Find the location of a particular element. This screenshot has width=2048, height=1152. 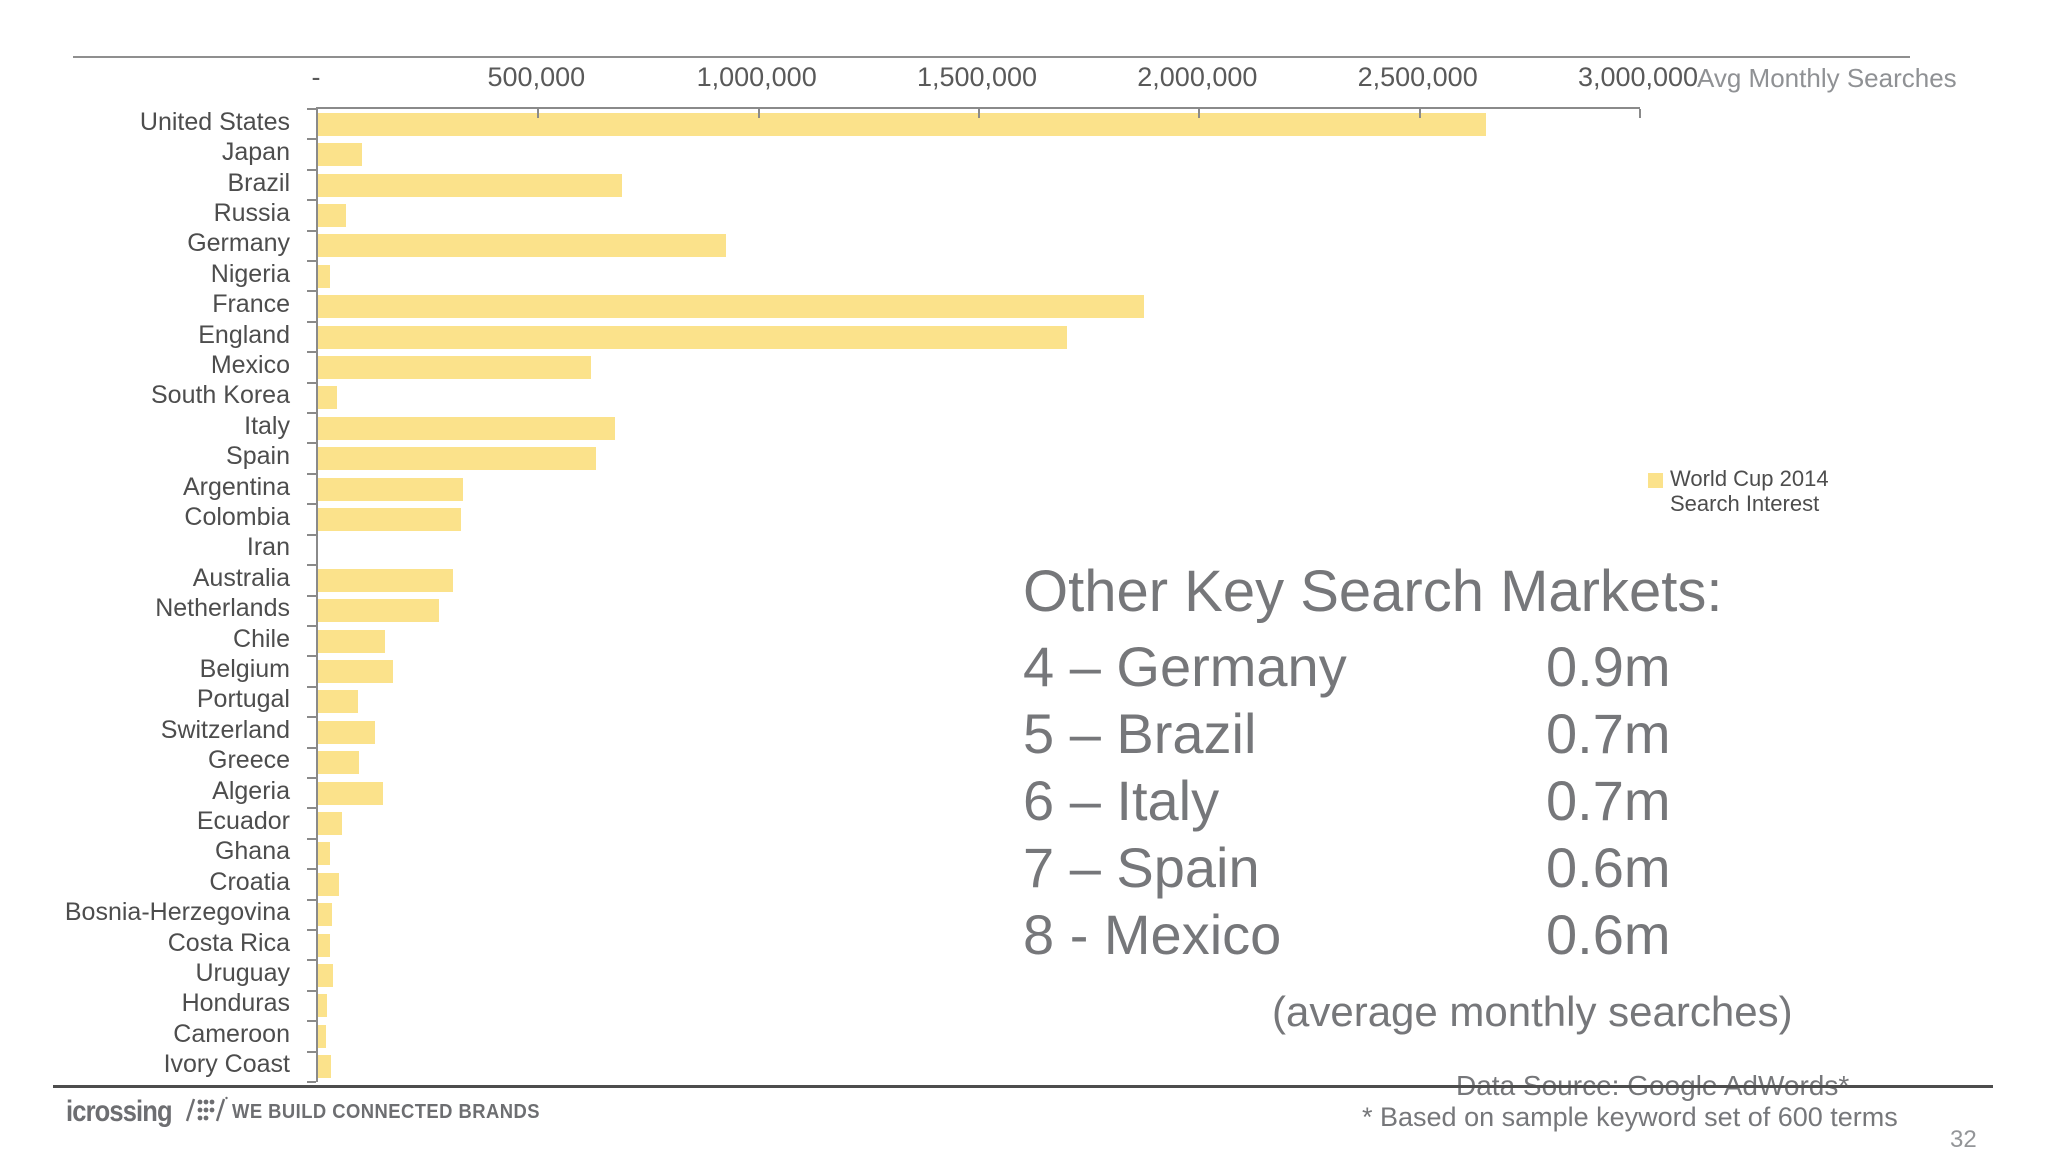

key-market-rank-label: 5 – Brazil is located at coordinates (1140, 733).